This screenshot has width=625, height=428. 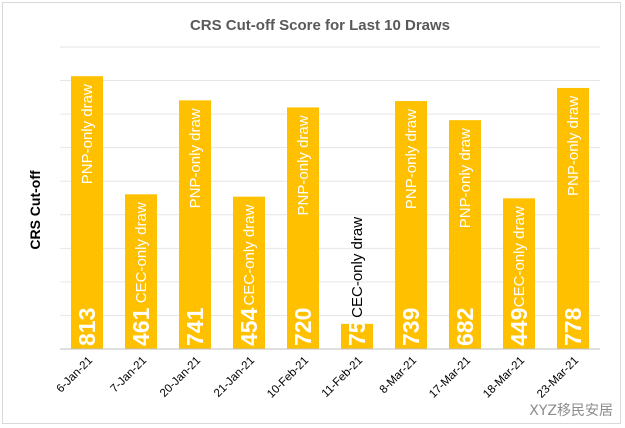 What do you see at coordinates (411, 327) in the screenshot?
I see `data-label: 739` at bounding box center [411, 327].